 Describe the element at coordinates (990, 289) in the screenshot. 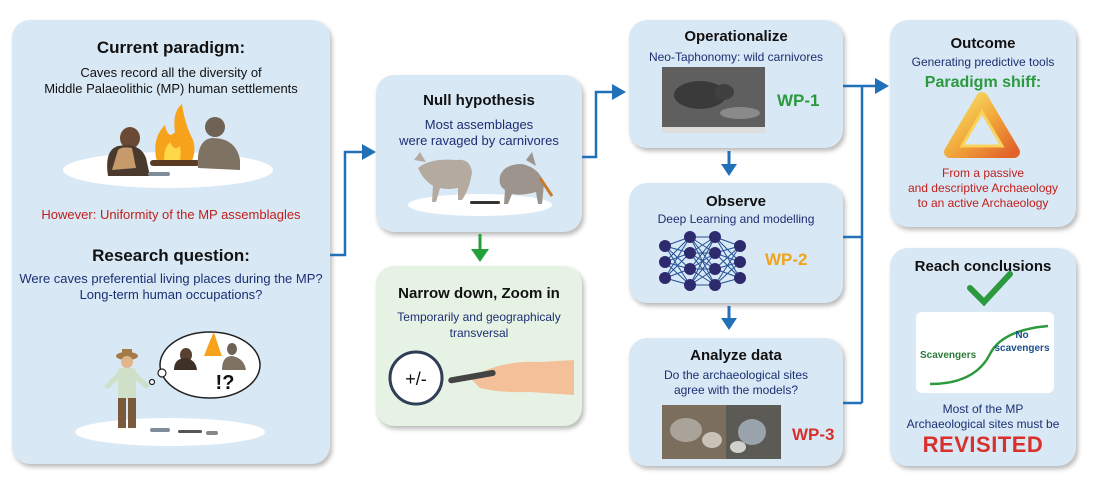

I see `checkmark-icon` at that location.